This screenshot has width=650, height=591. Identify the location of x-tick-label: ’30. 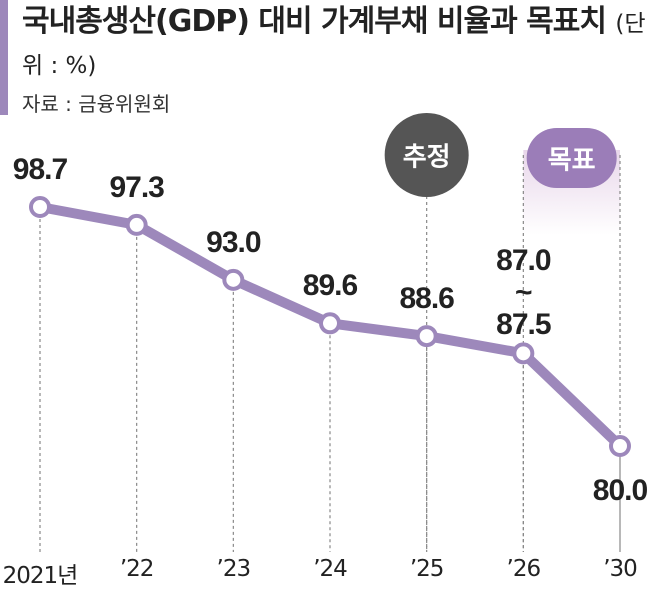
(620, 569).